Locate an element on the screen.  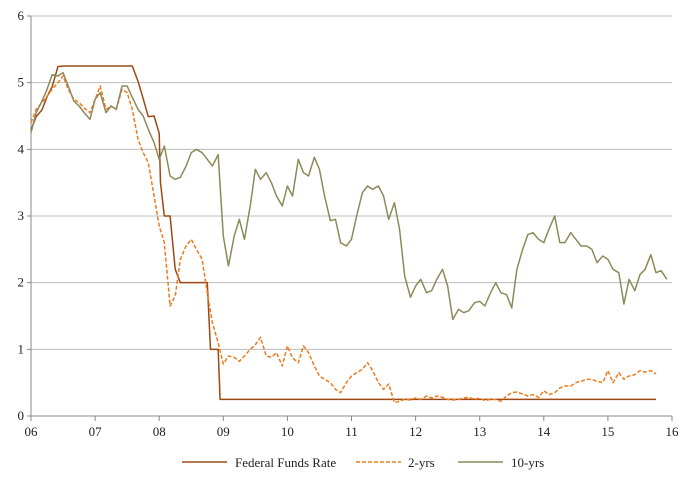
legend: Federal Funds Rate 2-yrs 10-yrs is located at coordinates (363, 462).